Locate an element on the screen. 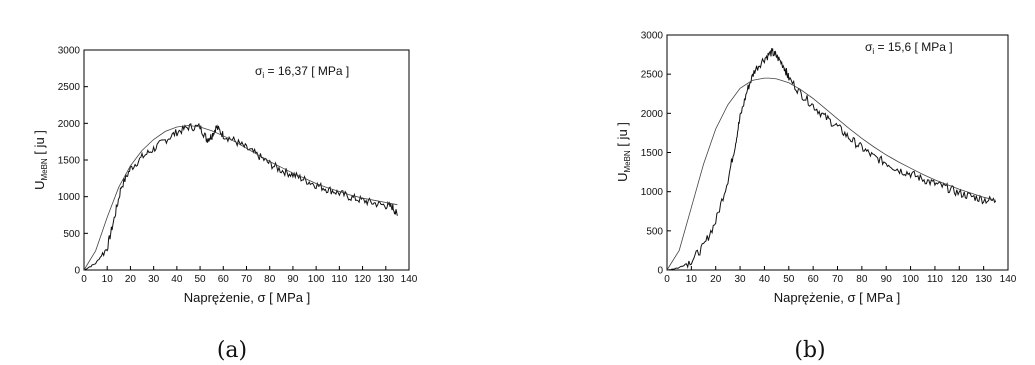 The height and width of the screenshot is (365, 1035). chart-a-ytick-label: 2500 is located at coordinates (69, 87).